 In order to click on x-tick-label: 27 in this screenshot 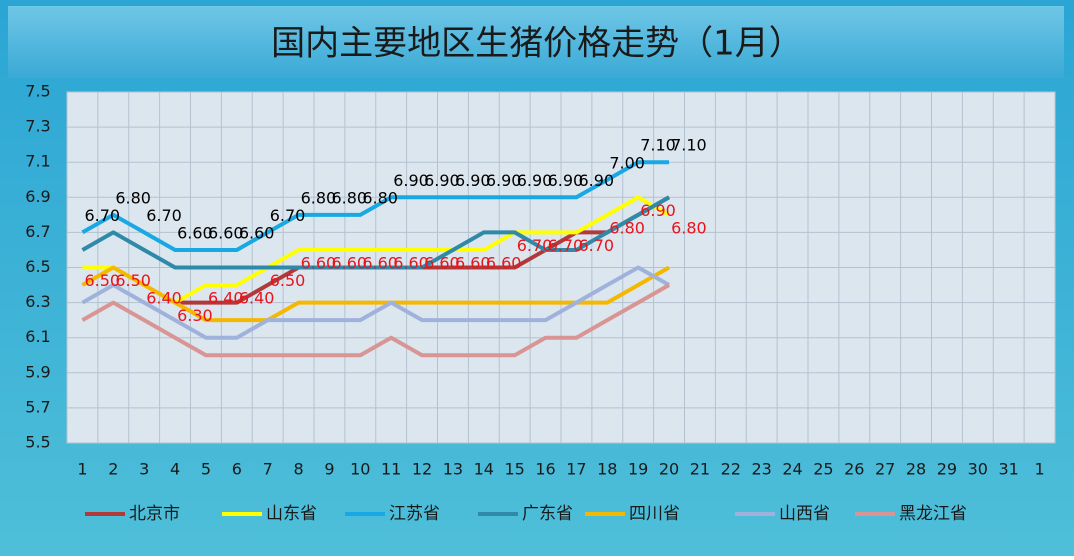, I will do `click(885, 469)`.